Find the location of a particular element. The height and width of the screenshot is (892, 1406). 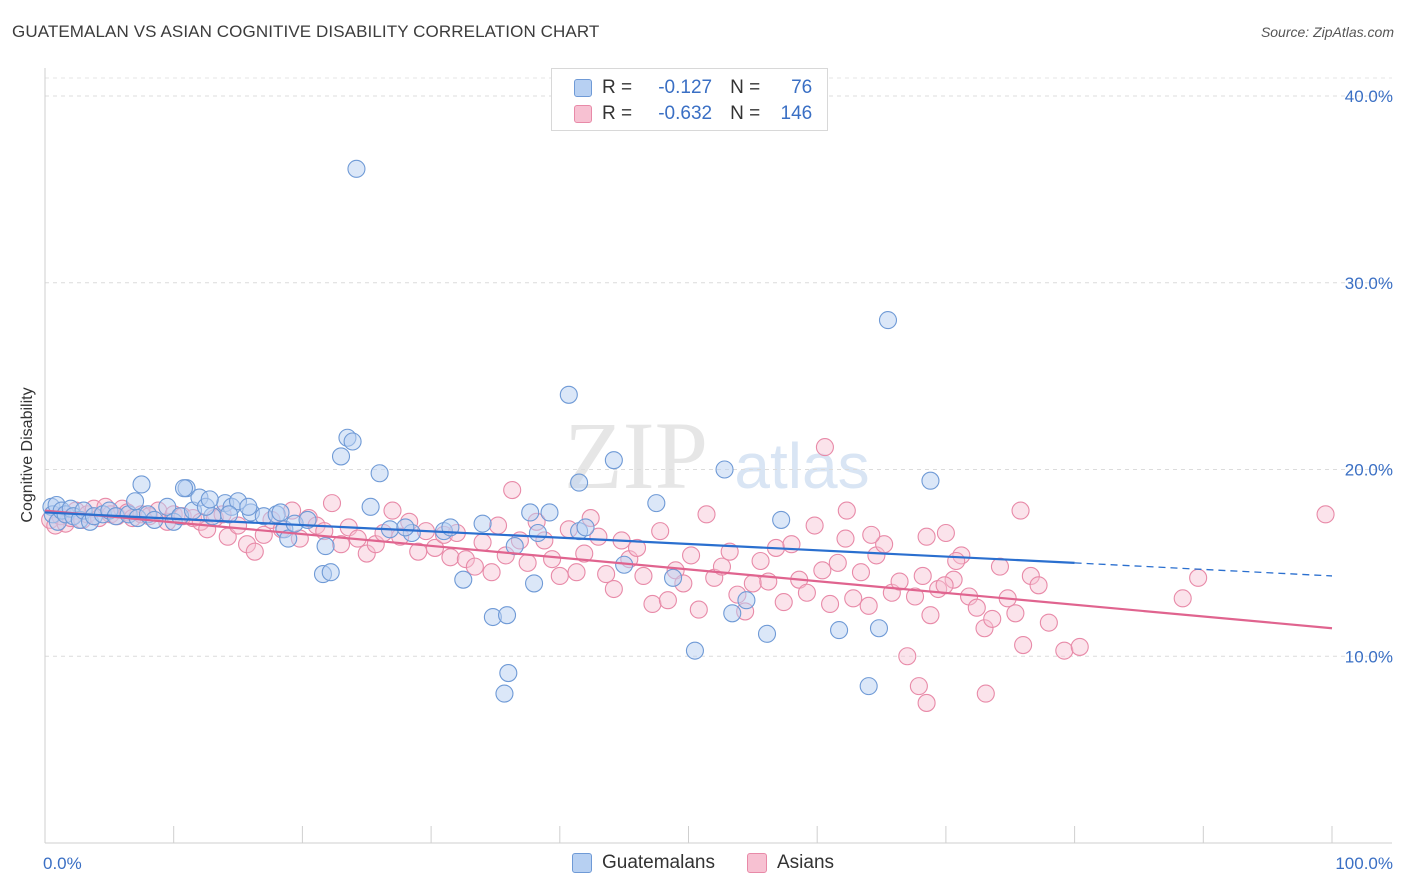

asians-trend-line is located at coordinates (688, 569).